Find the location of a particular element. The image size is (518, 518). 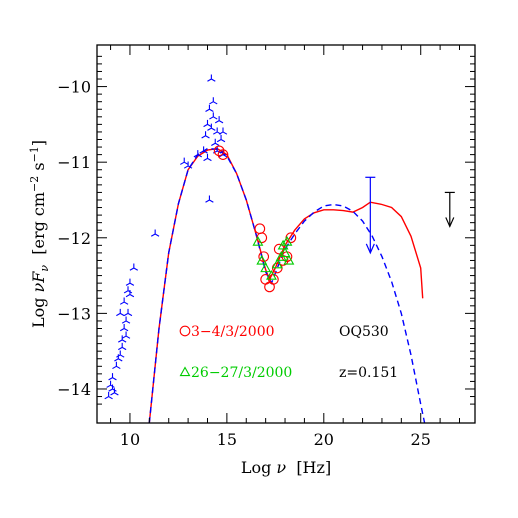

x-tick-label: 15 is located at coordinates (227, 439).